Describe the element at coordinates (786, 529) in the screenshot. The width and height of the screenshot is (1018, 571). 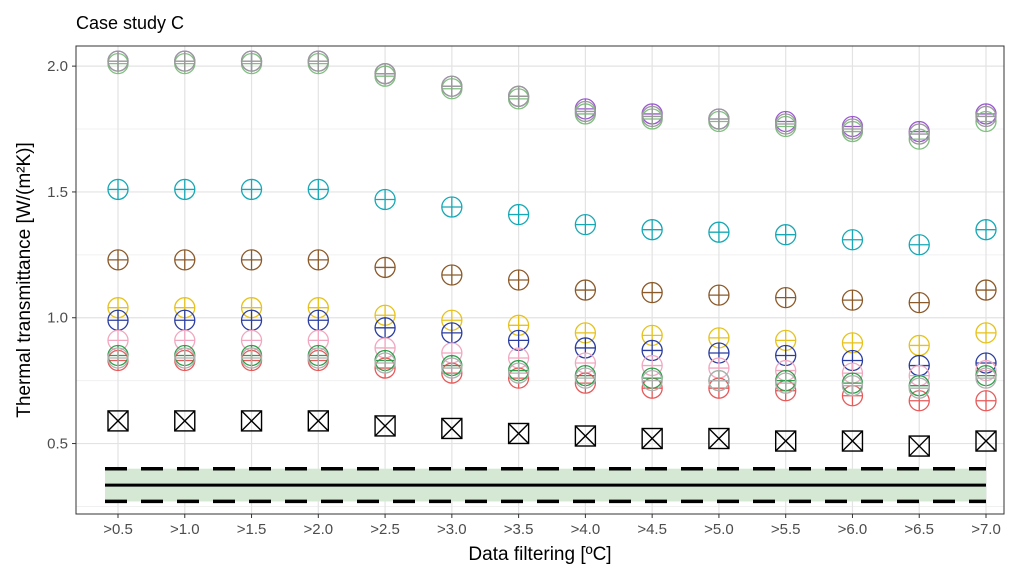
I see `x-tick-label: >5.5` at that location.